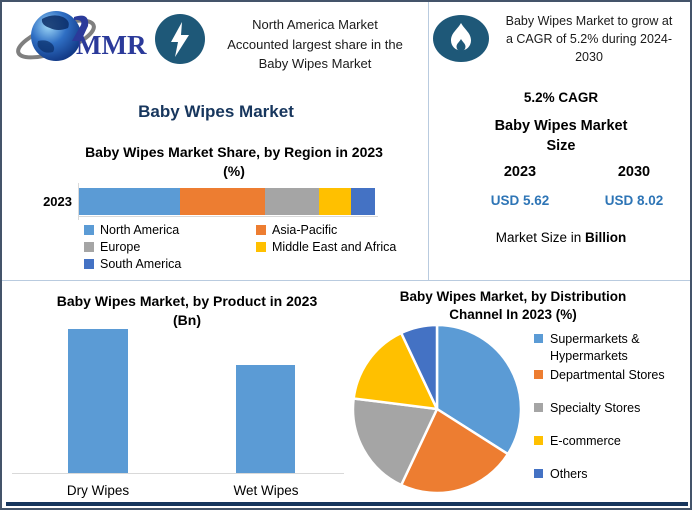 Image resolution: width=692 pixels, height=510 pixels. Describe the element at coordinates (140, 230) in the screenshot. I see `legend-label-north-america: North America` at that location.